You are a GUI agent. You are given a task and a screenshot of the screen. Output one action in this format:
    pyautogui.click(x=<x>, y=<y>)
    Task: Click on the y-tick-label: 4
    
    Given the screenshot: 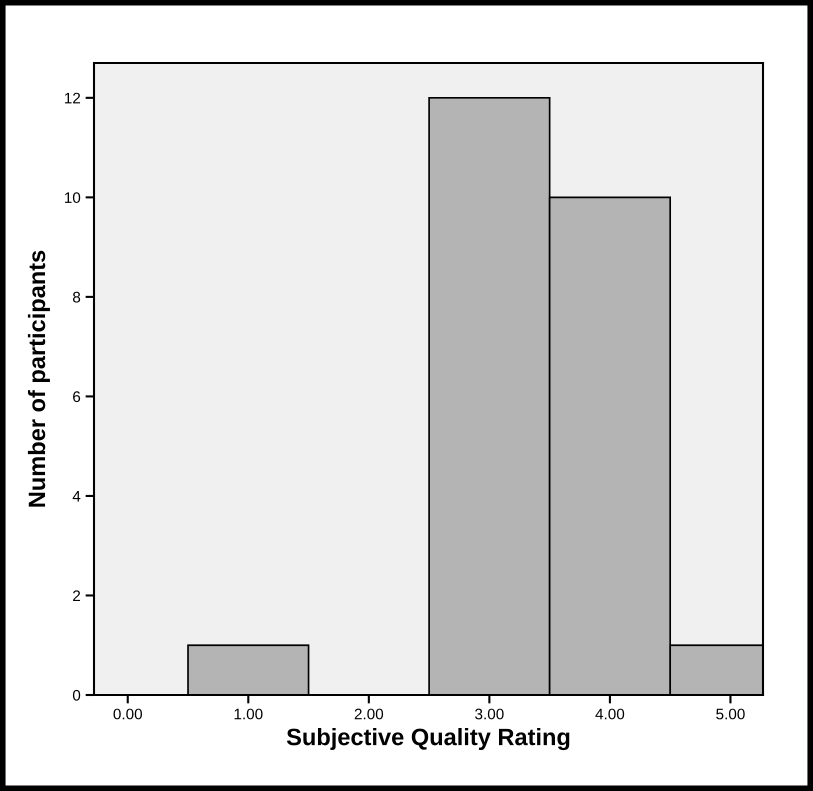 What is the action you would take?
    pyautogui.click(x=76, y=496)
    